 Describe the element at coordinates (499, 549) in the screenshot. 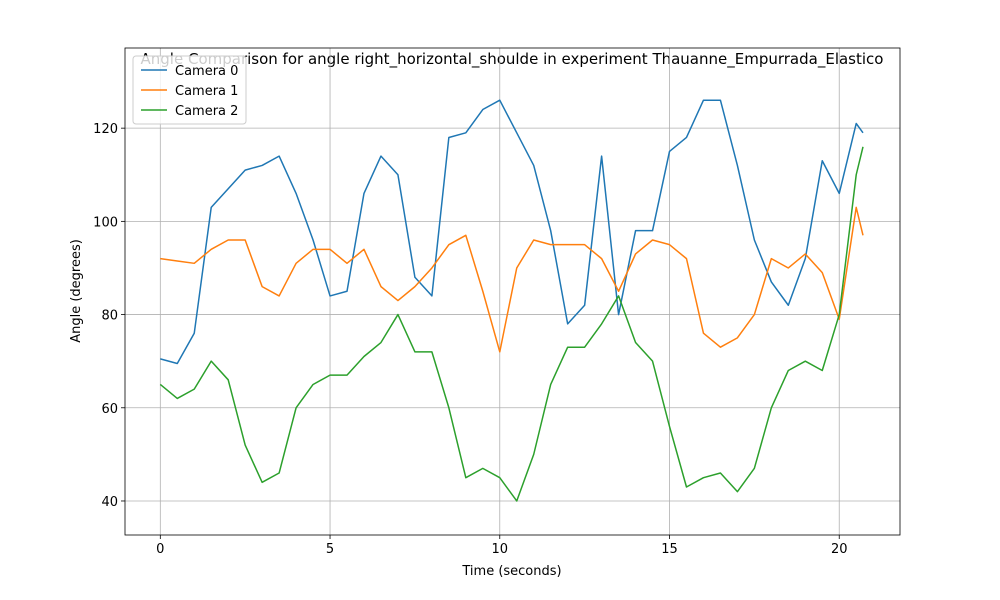

I see `x-tick-label: 10` at that location.